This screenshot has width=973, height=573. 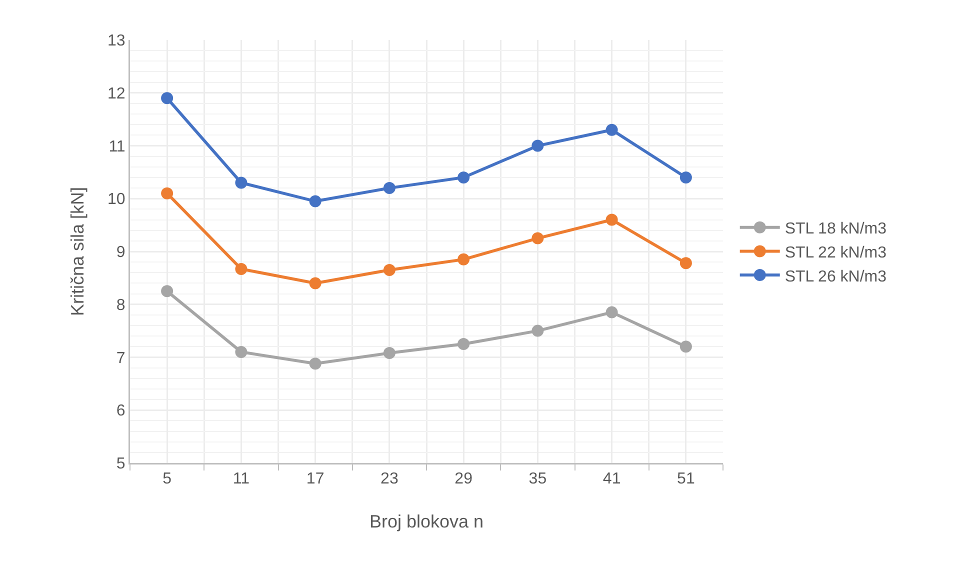 What do you see at coordinates (315, 479) in the screenshot?
I see `x-tick-label: 17` at bounding box center [315, 479].